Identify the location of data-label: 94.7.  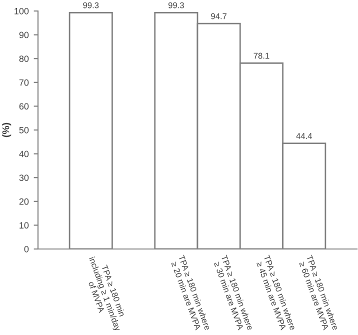
(219, 16).